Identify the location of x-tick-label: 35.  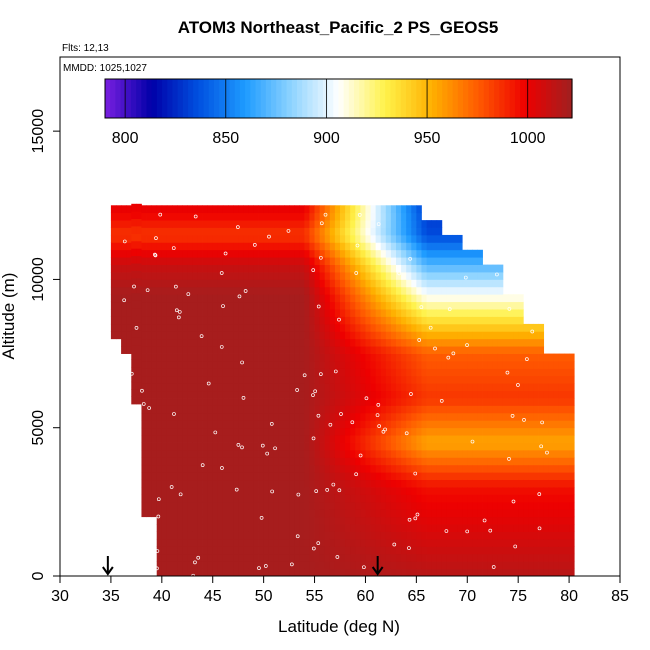
(111, 596).